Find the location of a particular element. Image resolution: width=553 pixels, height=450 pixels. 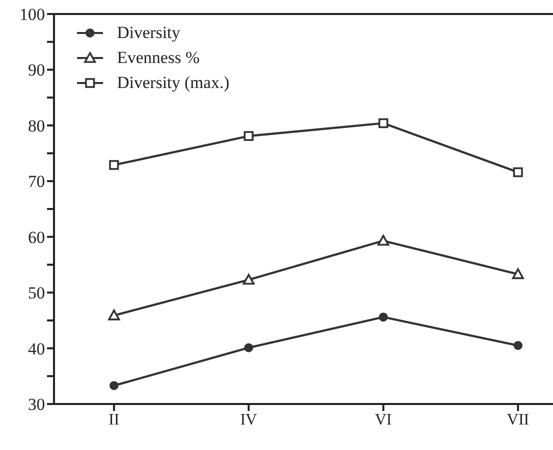

y-tick-label: 70 is located at coordinates (36, 182).